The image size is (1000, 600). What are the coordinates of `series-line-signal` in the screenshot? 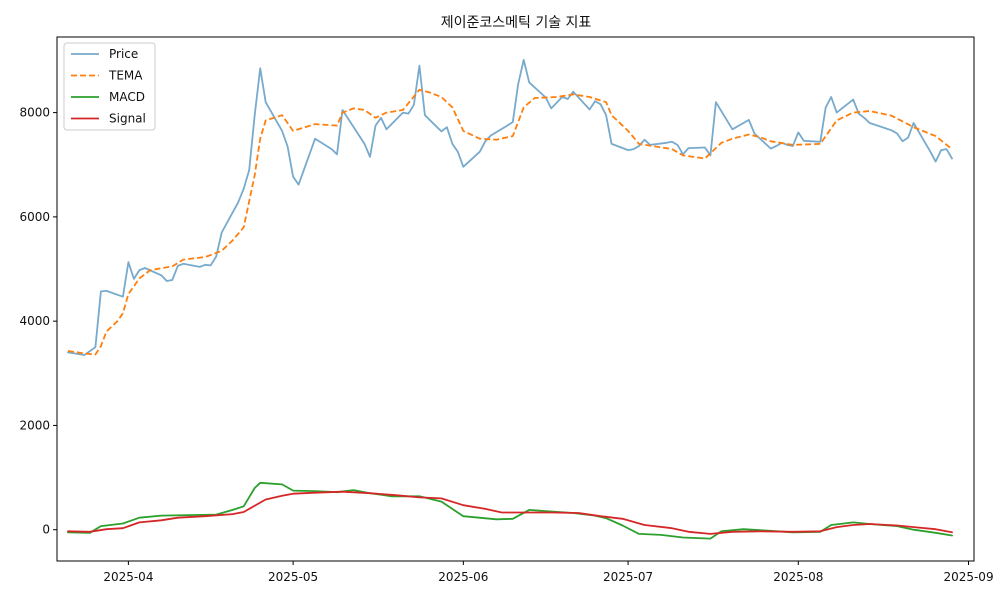 It's located at (510, 512).